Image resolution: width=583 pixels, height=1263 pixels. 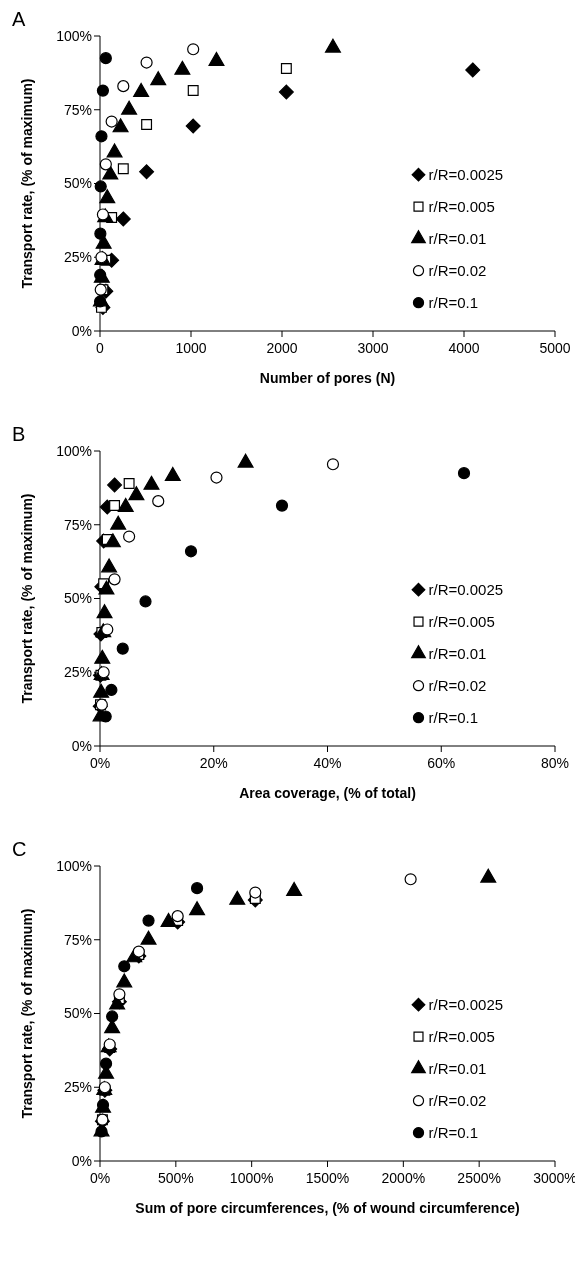 What do you see at coordinates (19, 19) in the screenshot?
I see `chart-title: A` at bounding box center [19, 19].